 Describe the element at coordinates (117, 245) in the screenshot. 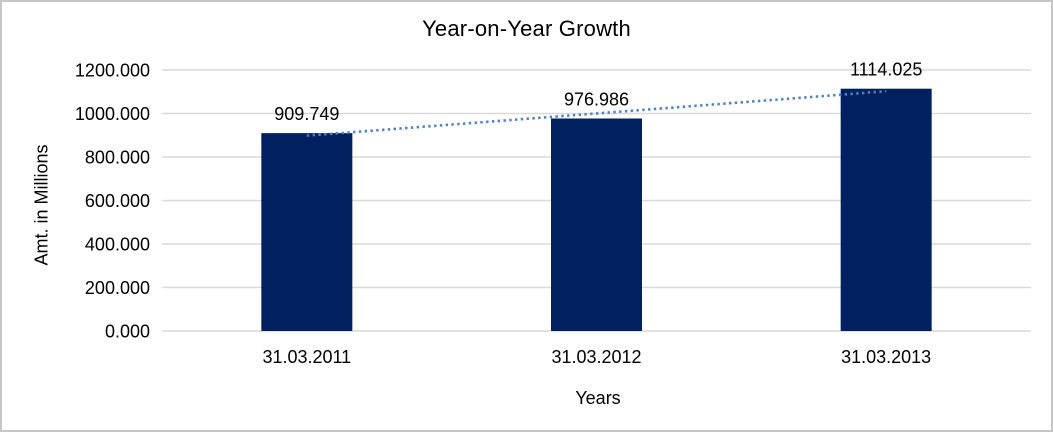

I see `y-tick-label: 400.000` at that location.